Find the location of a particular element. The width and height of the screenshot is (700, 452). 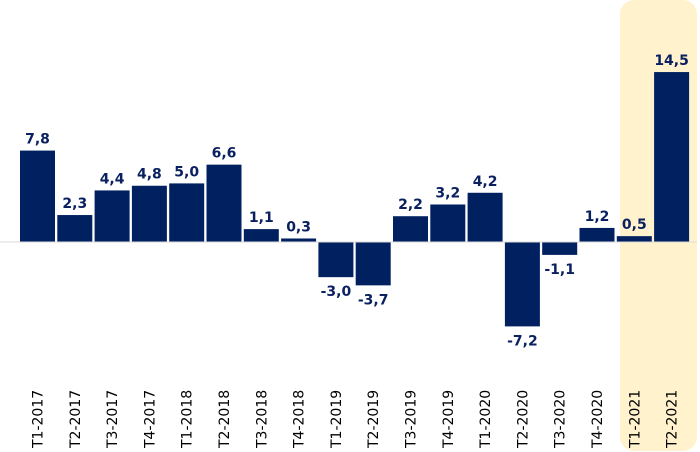

x-tick-label: T1-2019 is located at coordinates (337, 419).